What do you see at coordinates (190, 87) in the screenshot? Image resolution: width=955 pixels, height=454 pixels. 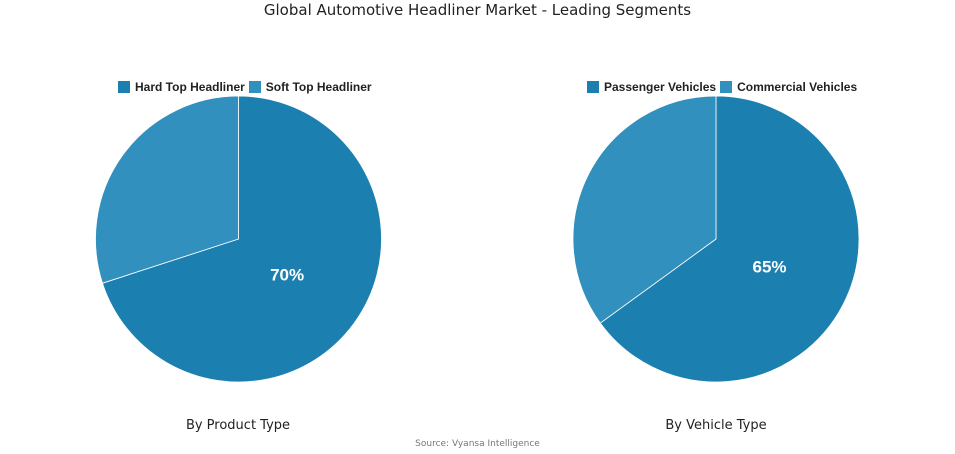 I see `legend-label: Hard Top Headliner` at bounding box center [190, 87].